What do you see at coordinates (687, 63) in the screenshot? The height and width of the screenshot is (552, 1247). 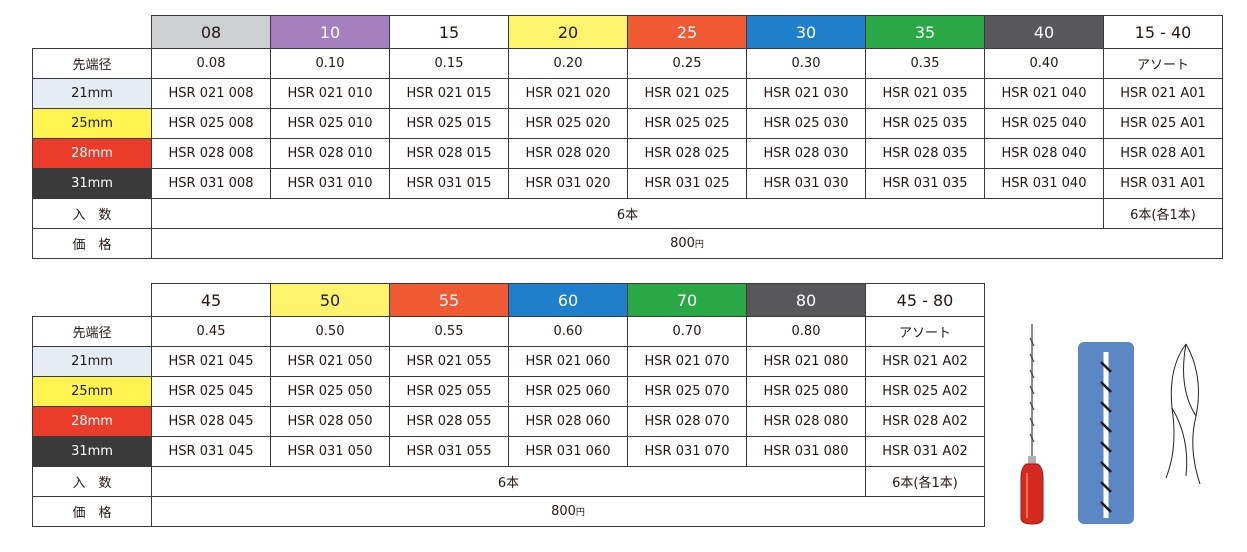 I see `diameter-cell: 0.25` at bounding box center [687, 63].